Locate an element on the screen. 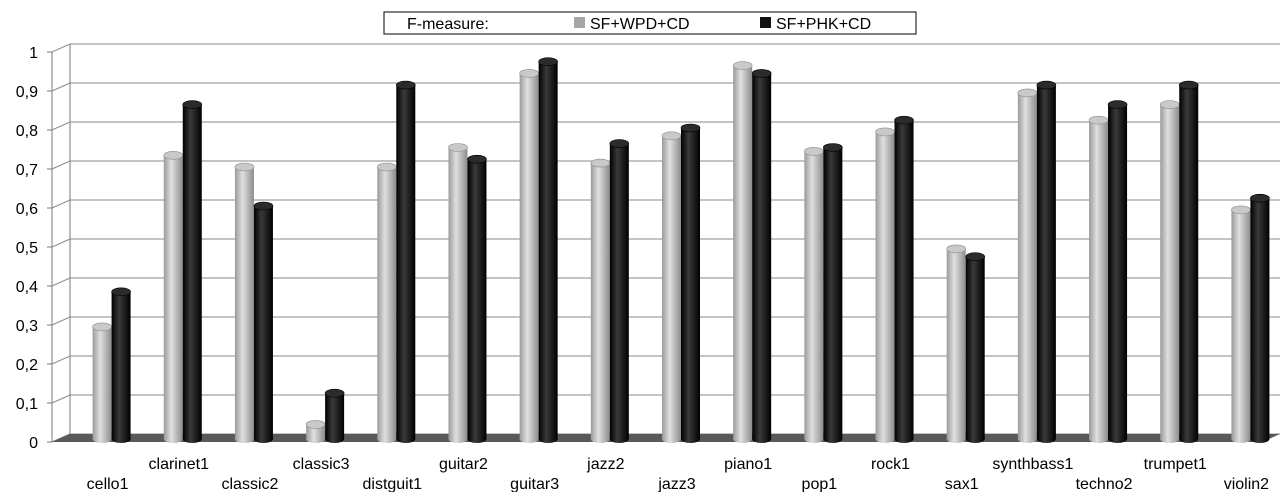 Image resolution: width=1280 pixels, height=492 pixels. x-tick-label: synthbass1 is located at coordinates (1032, 464).